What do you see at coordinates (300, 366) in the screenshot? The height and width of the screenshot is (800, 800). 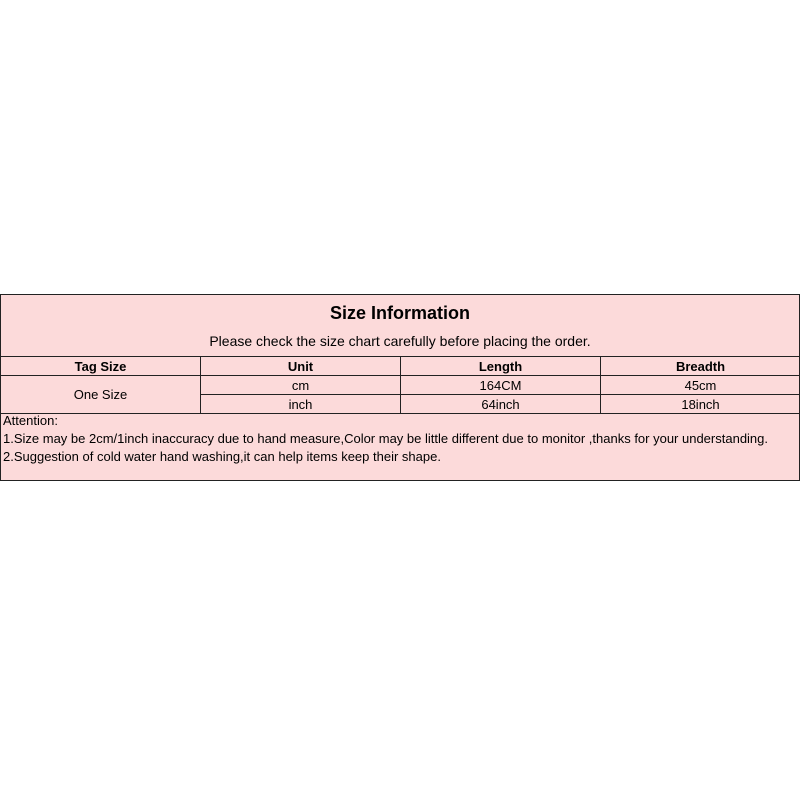 I see `header-unit: Unit` at bounding box center [300, 366].